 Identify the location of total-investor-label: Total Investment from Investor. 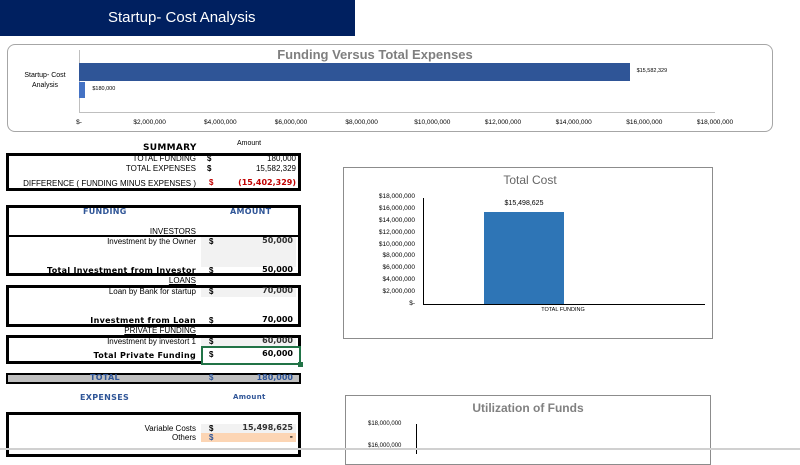
(121, 270).